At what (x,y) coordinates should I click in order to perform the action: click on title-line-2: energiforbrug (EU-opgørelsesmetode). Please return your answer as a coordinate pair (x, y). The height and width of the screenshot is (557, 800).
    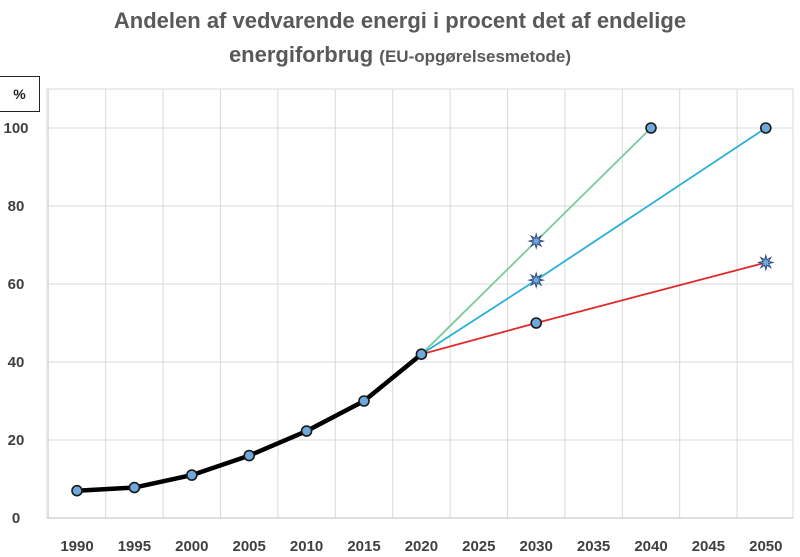
    Looking at the image, I should click on (400, 56).